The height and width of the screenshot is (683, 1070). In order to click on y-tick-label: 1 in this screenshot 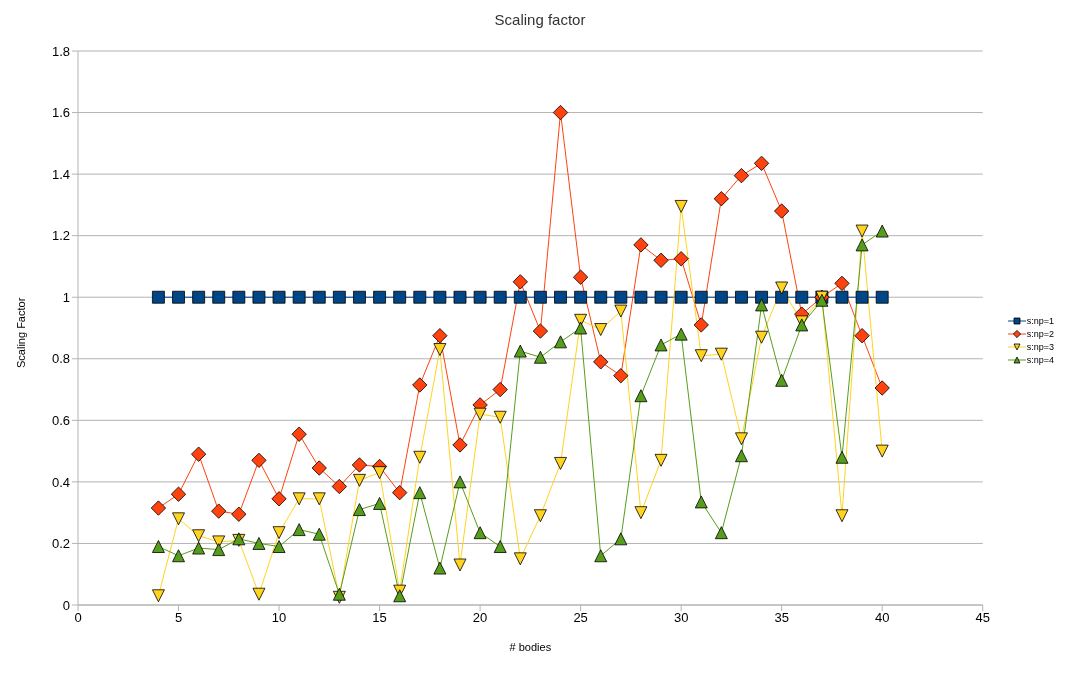, I will do `click(66, 297)`.